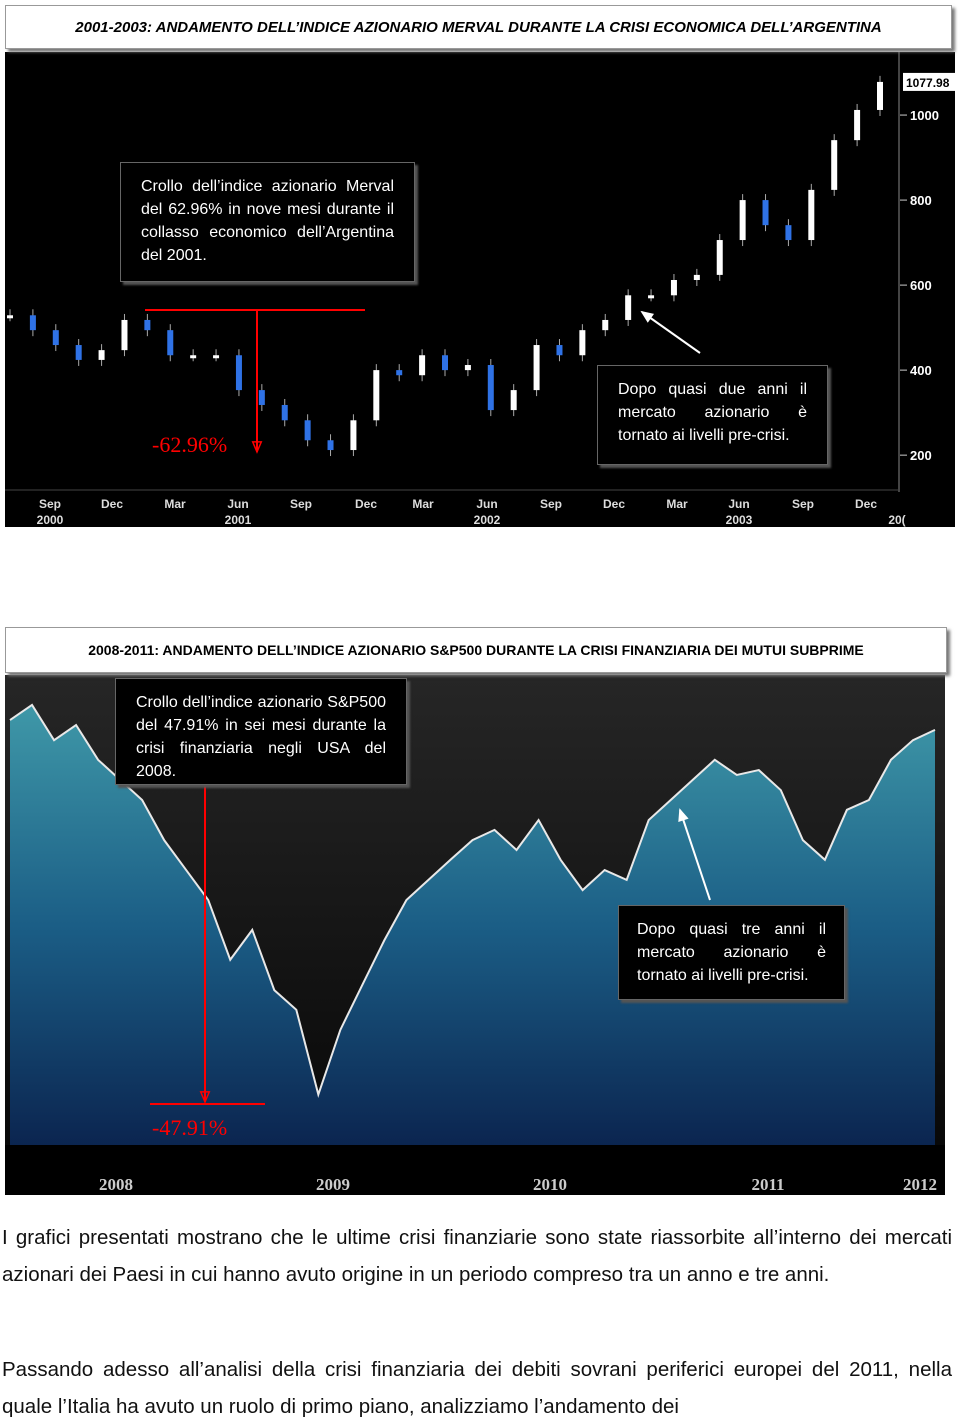 The image size is (960, 1421). I want to click on x-tick-label: 2009, so click(333, 1184).